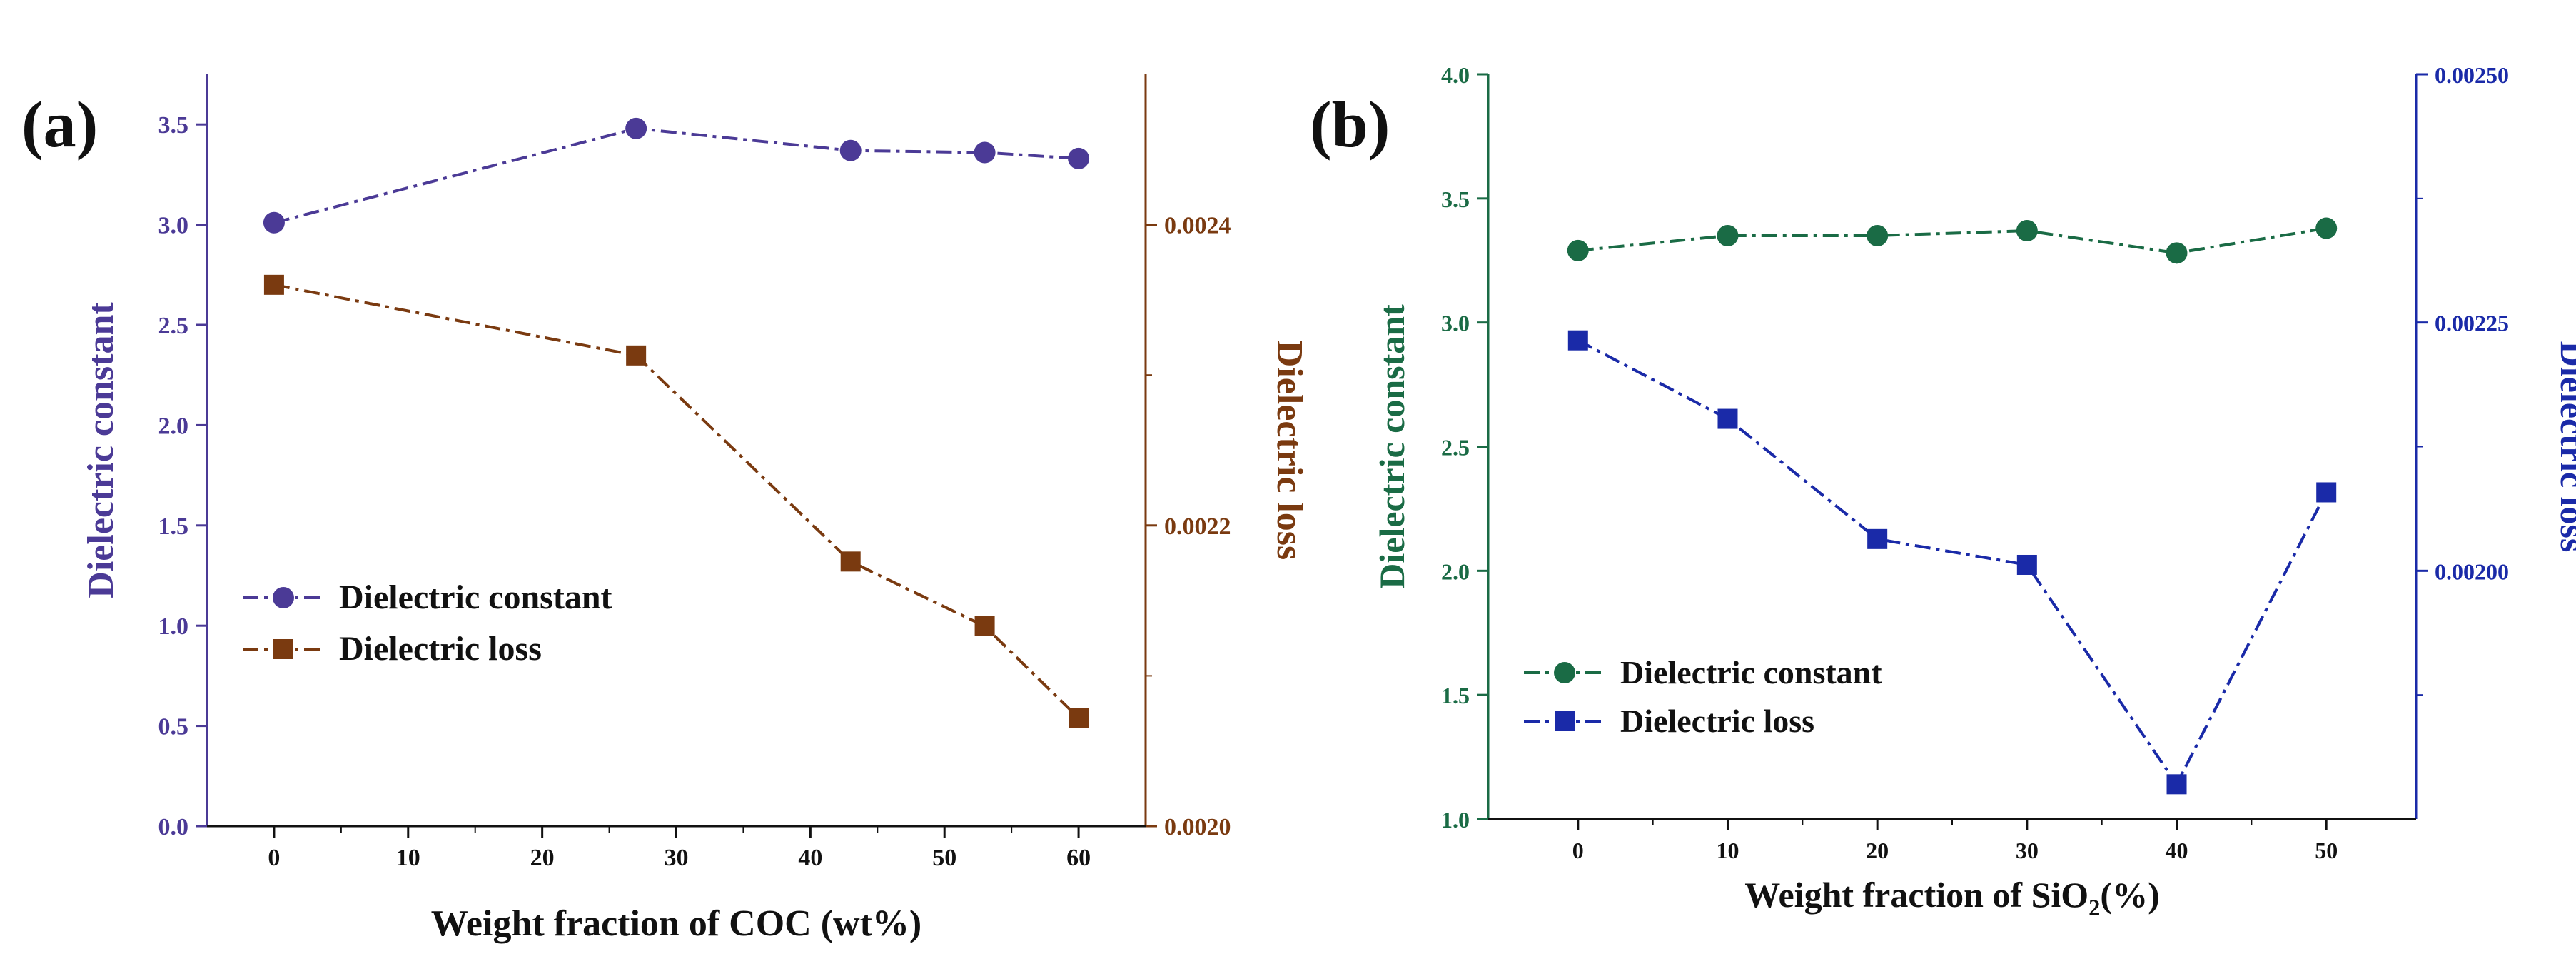 The height and width of the screenshot is (954, 2576). I want to click on right-y-tick-label: 0.00225, so click(2472, 323).